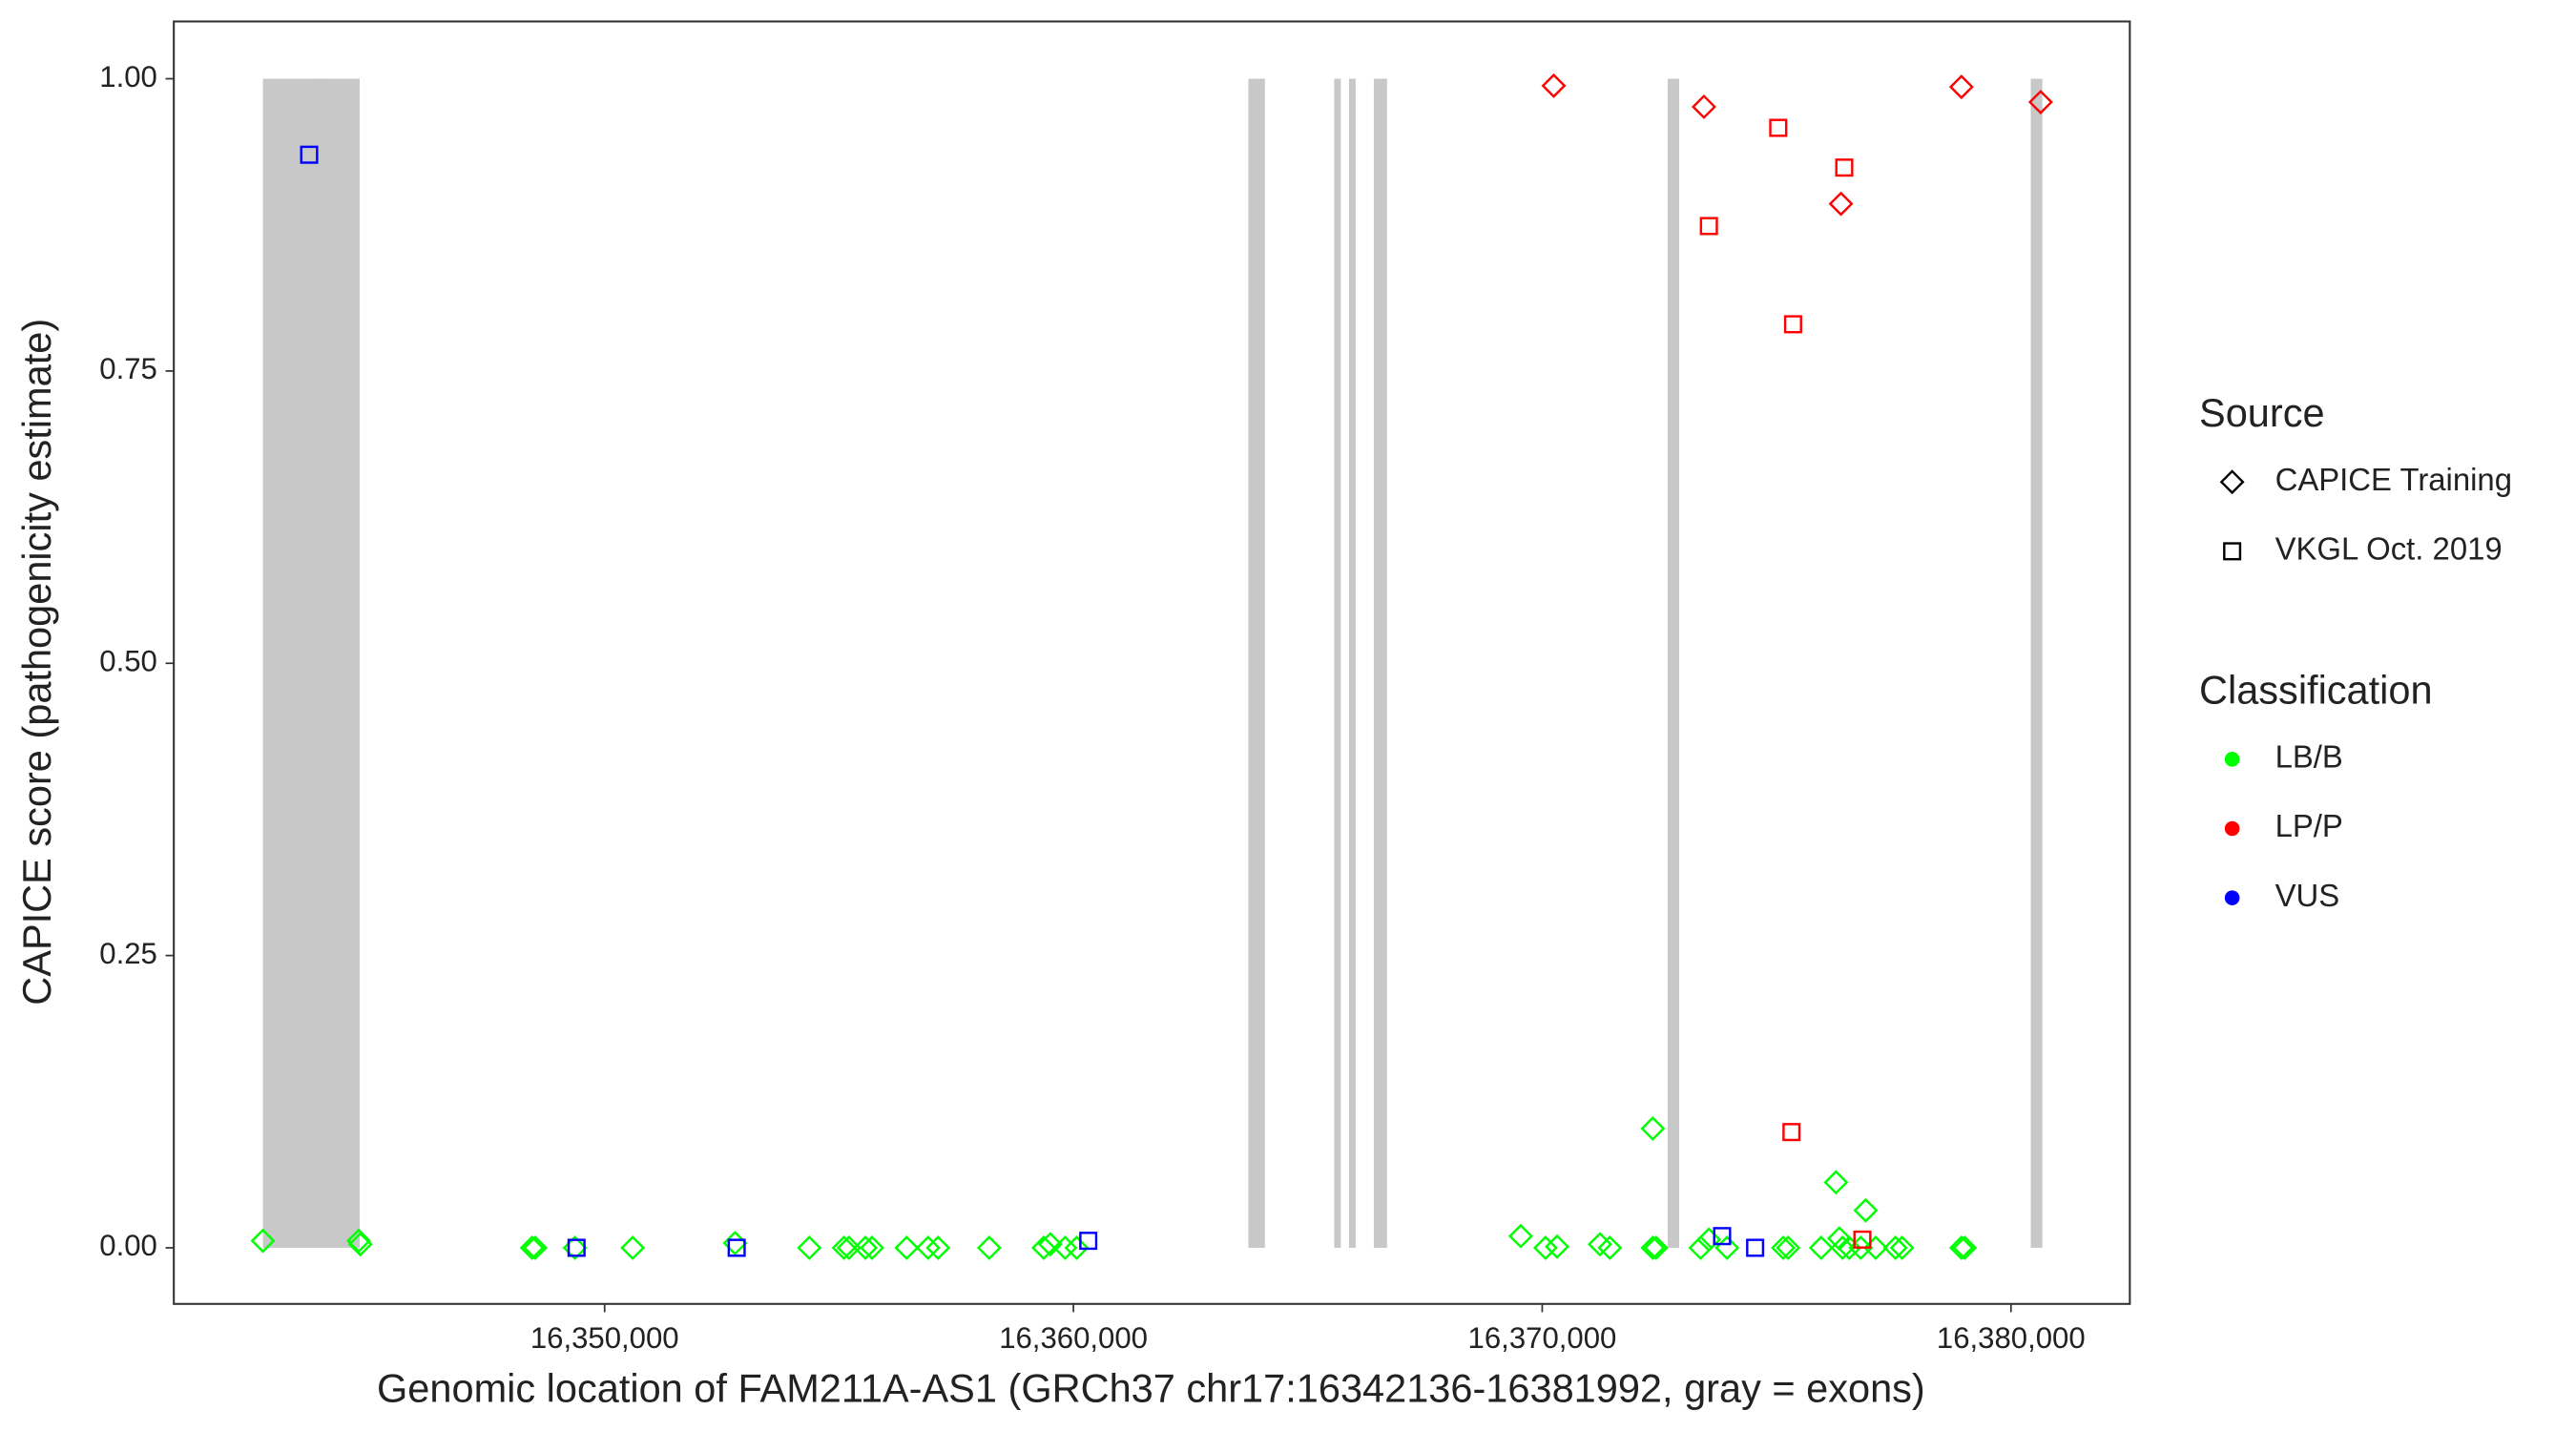 This screenshot has width=2576, height=1431. Describe the element at coordinates (604, 1338) in the screenshot. I see `x-tick-label: 16,350,000` at that location.